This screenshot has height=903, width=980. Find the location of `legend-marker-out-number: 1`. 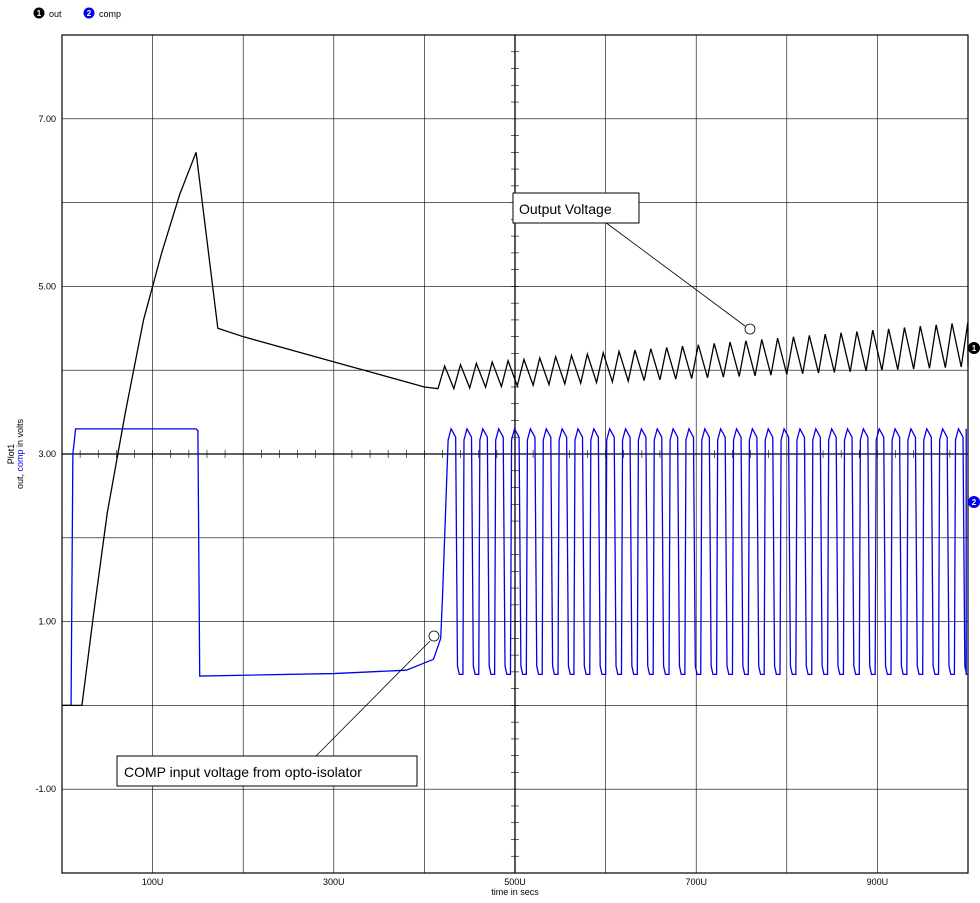

legend-marker-out-number: 1 is located at coordinates (39, 13).